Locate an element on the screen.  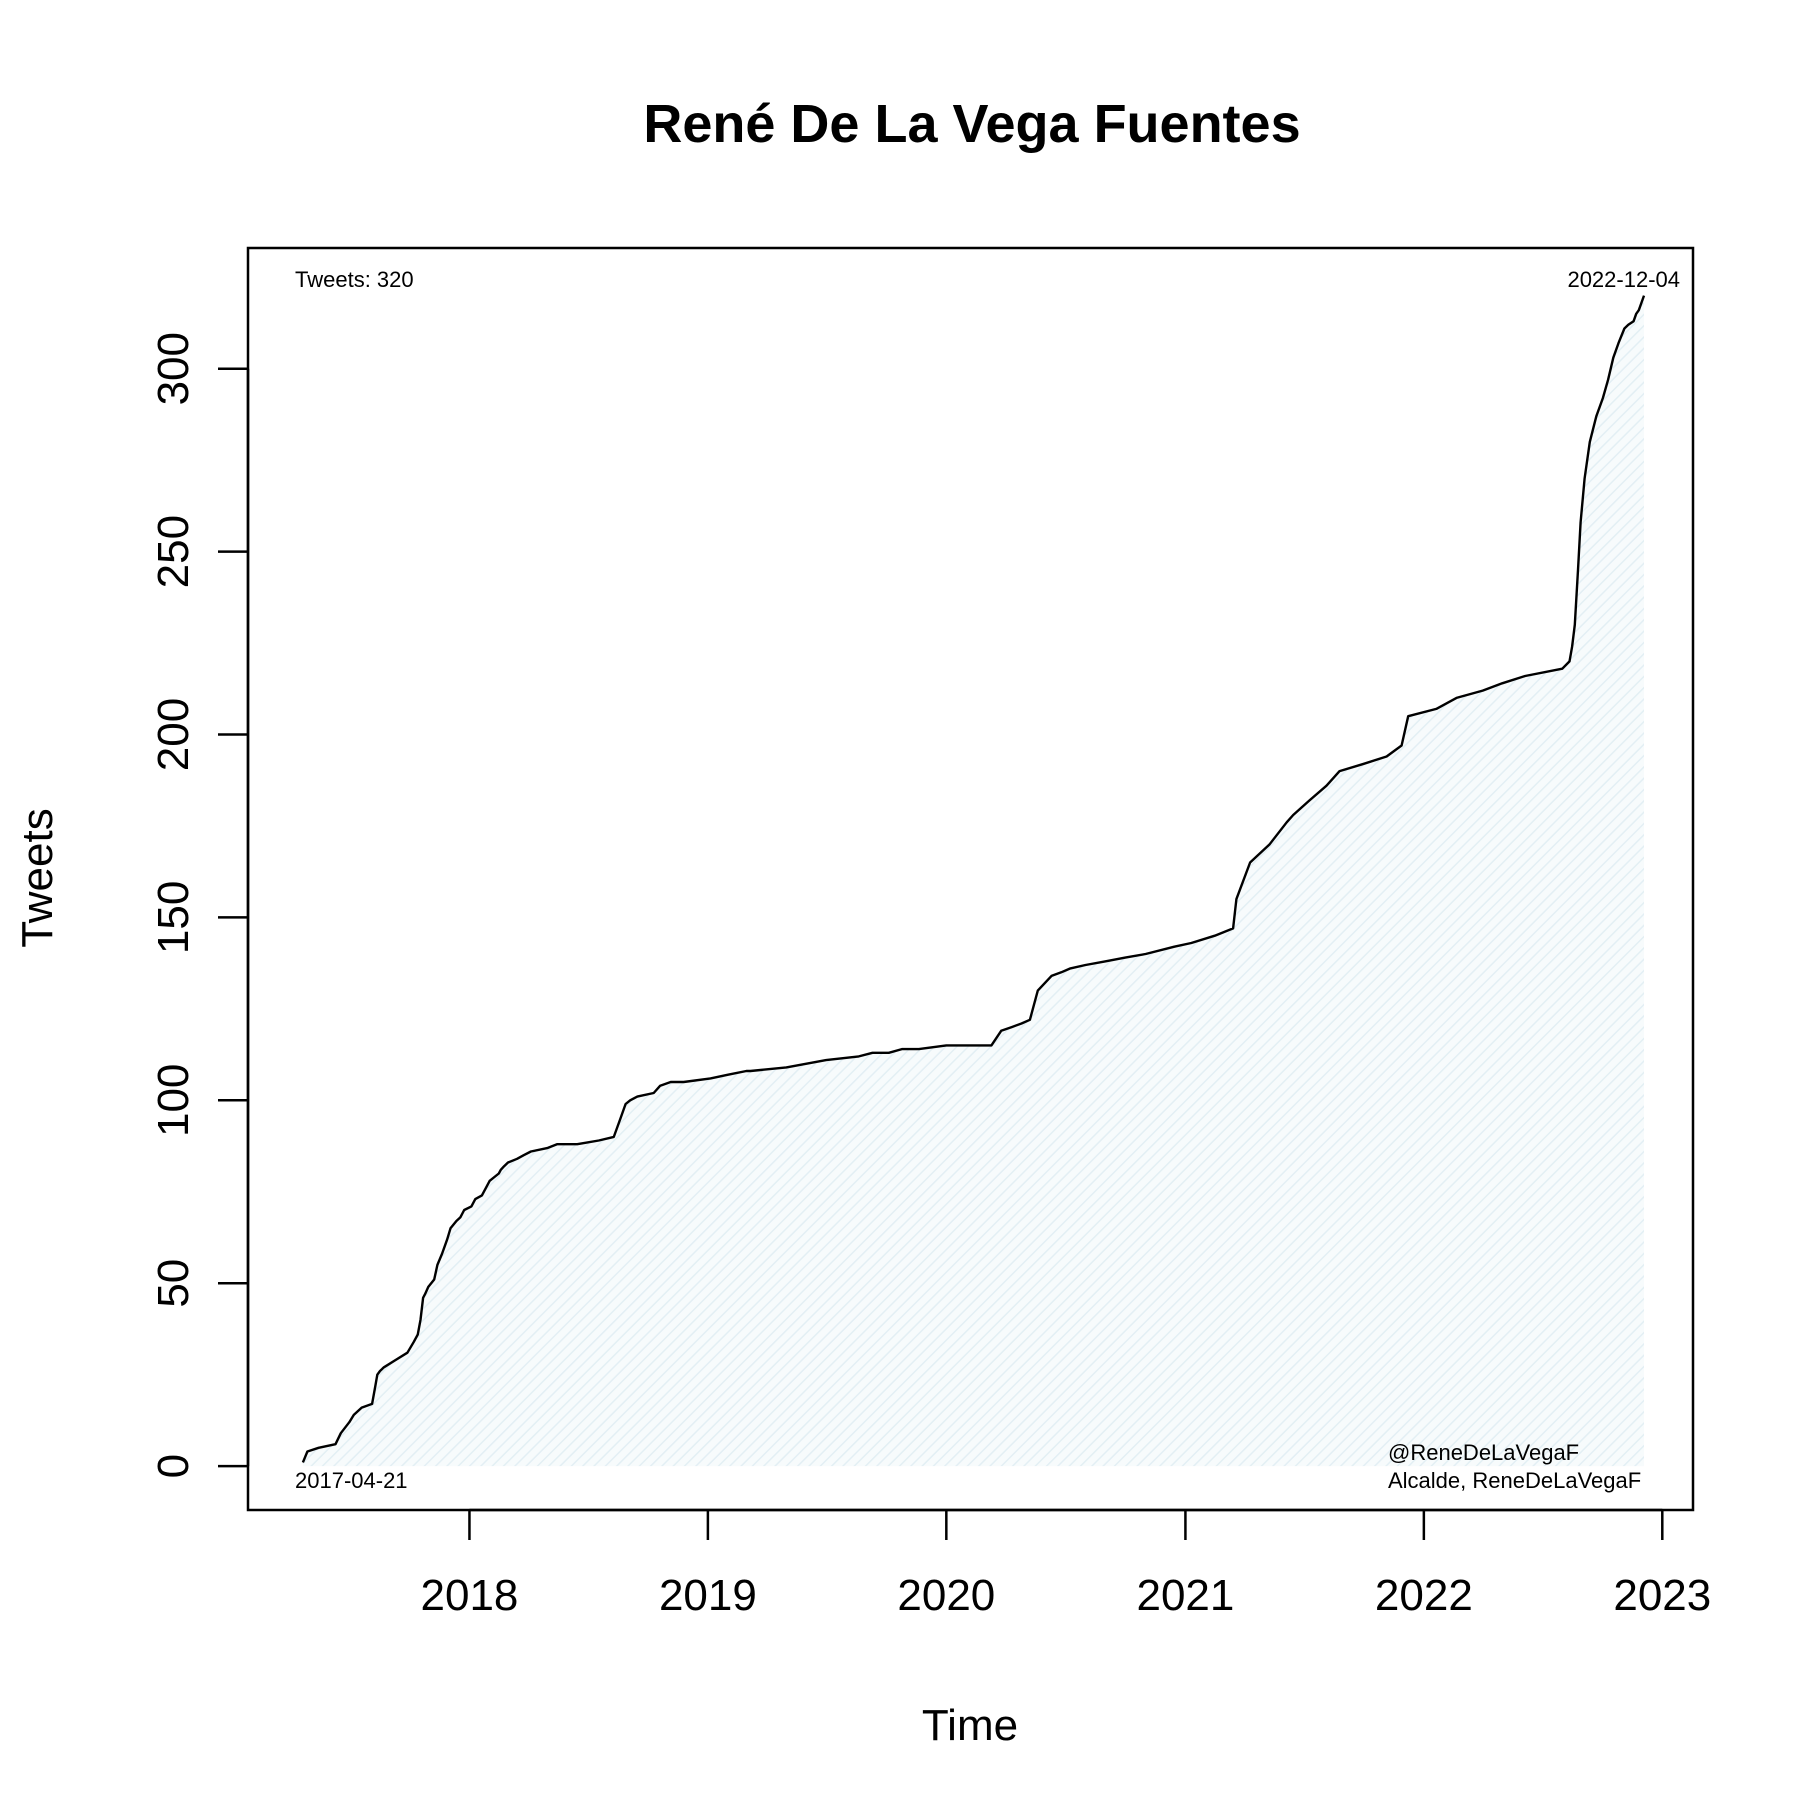
x-tick-label: 2019 is located at coordinates (708, 1595).